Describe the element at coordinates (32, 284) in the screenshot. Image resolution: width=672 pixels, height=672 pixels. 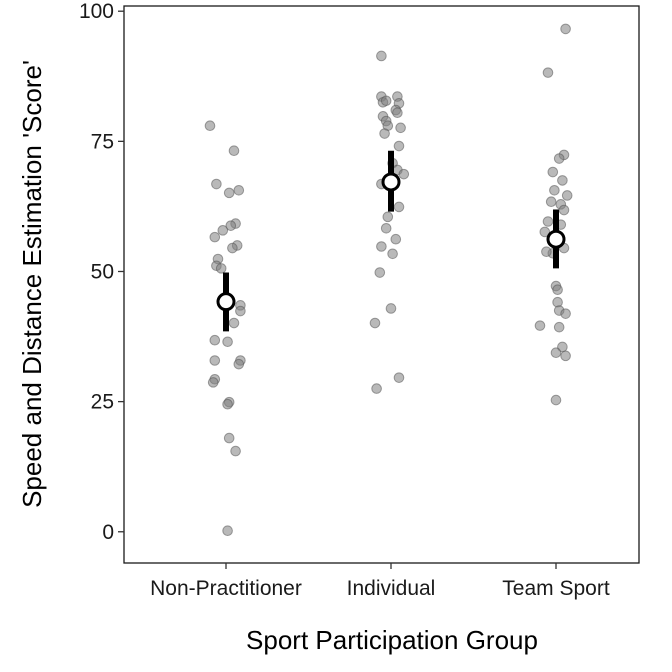
I see `y-axis-title: Speed and Distance Estimation 'Score'` at that location.